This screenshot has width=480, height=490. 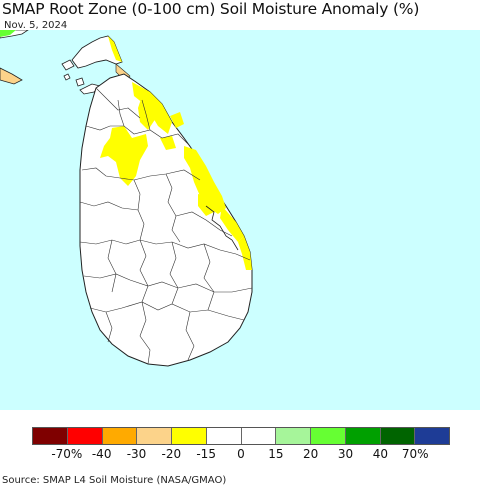 What do you see at coordinates (67, 454) in the screenshot?
I see `legend-tick-label: -70%` at bounding box center [67, 454].